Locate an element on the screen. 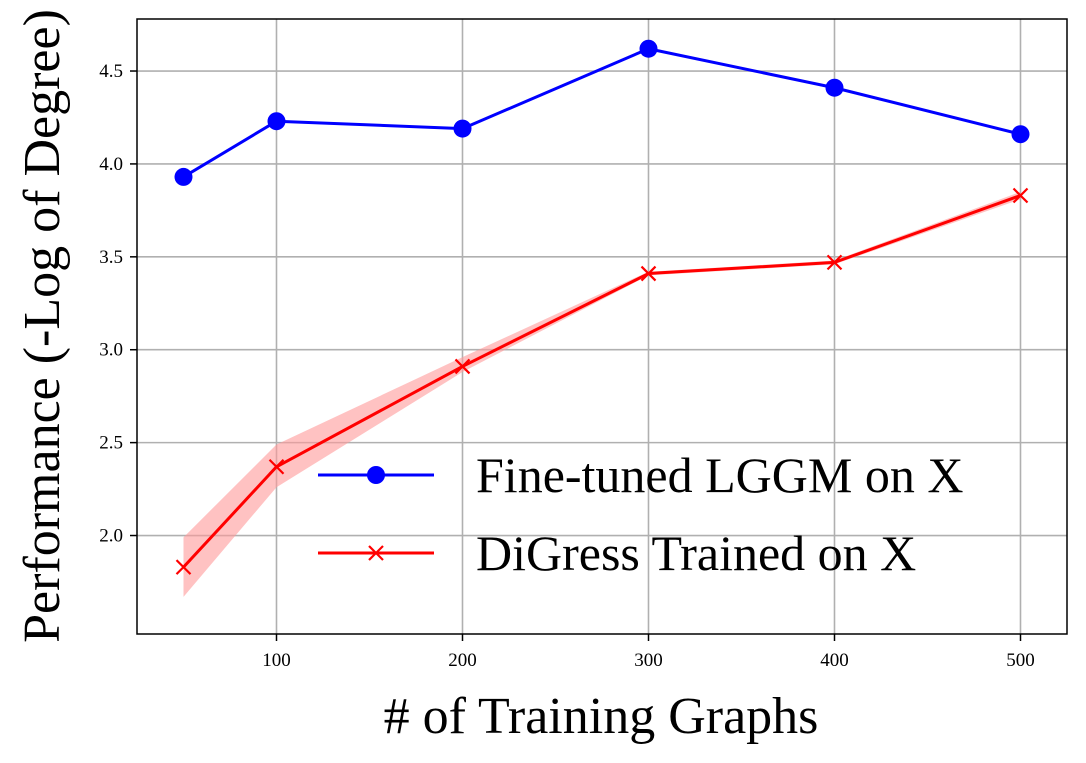 Image resolution: width=1086 pixels, height=763 pixels. x-tick-label: 100 is located at coordinates (276, 660).